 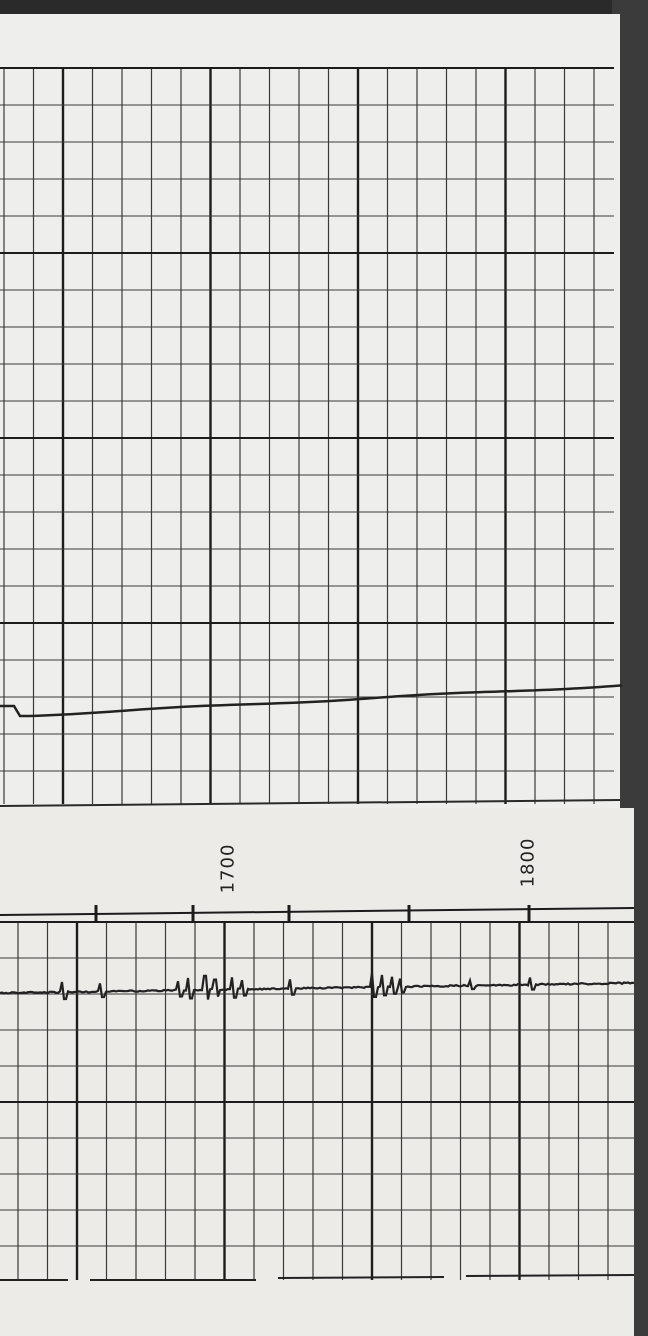 What do you see at coordinates (227, 869) in the screenshot?
I see `tick-label-1700: 1700` at bounding box center [227, 869].